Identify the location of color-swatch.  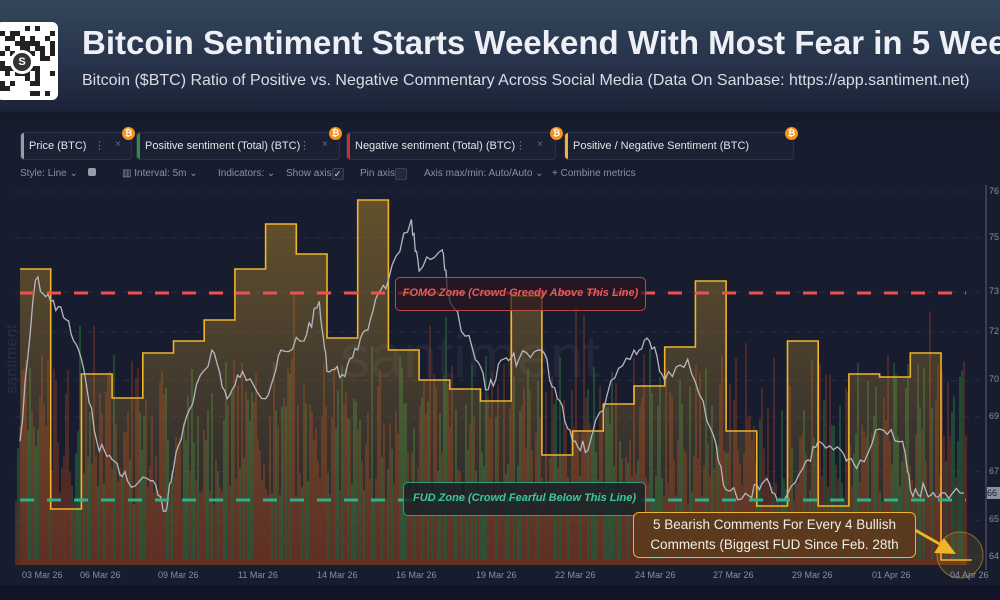
(92, 172).